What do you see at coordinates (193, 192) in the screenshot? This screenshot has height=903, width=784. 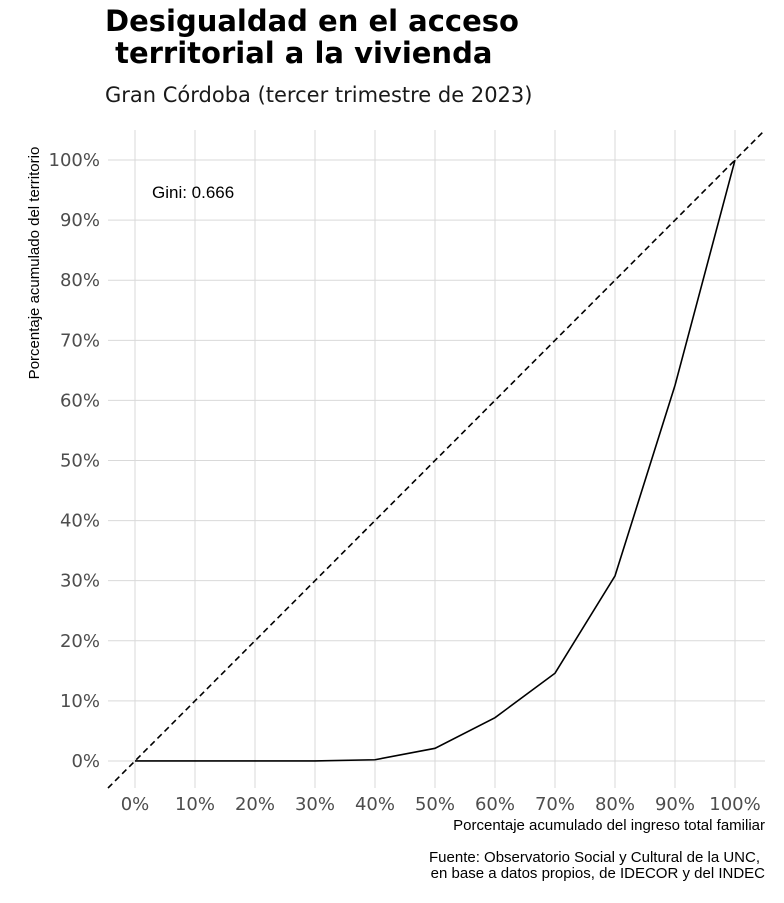 I see `gini-annotation: Gini: 0.666` at bounding box center [193, 192].